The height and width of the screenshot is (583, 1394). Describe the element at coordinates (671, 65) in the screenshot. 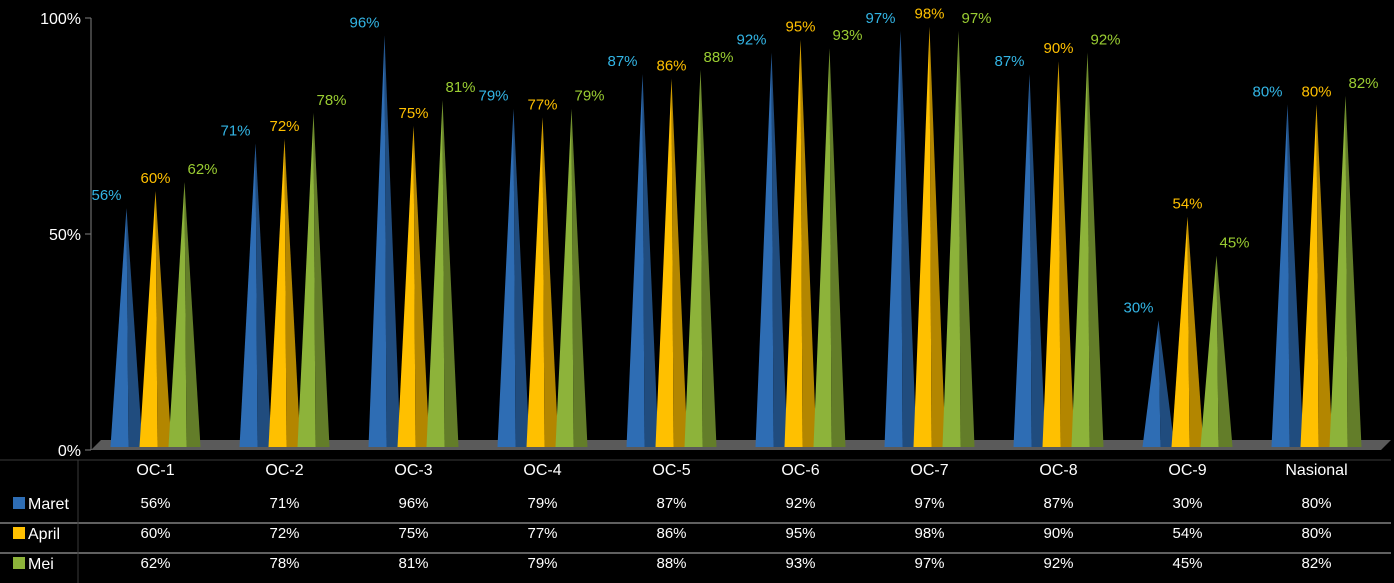

I see `data-label-april-oc-5: 86%` at that location.